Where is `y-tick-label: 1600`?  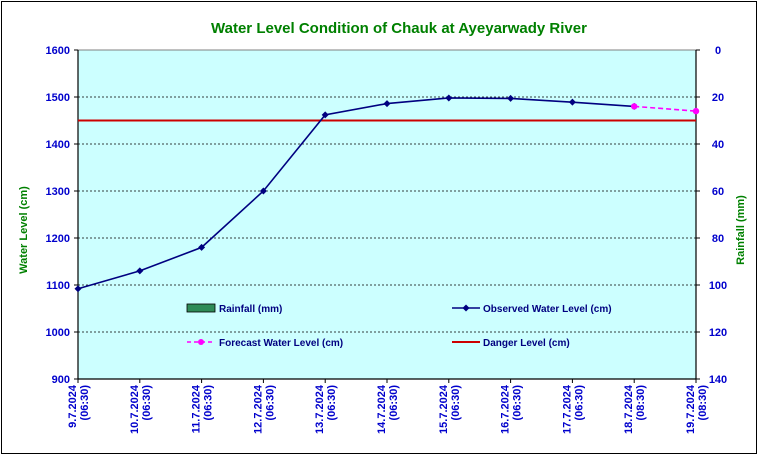
y-tick-label: 1600 is located at coordinates (58, 51).